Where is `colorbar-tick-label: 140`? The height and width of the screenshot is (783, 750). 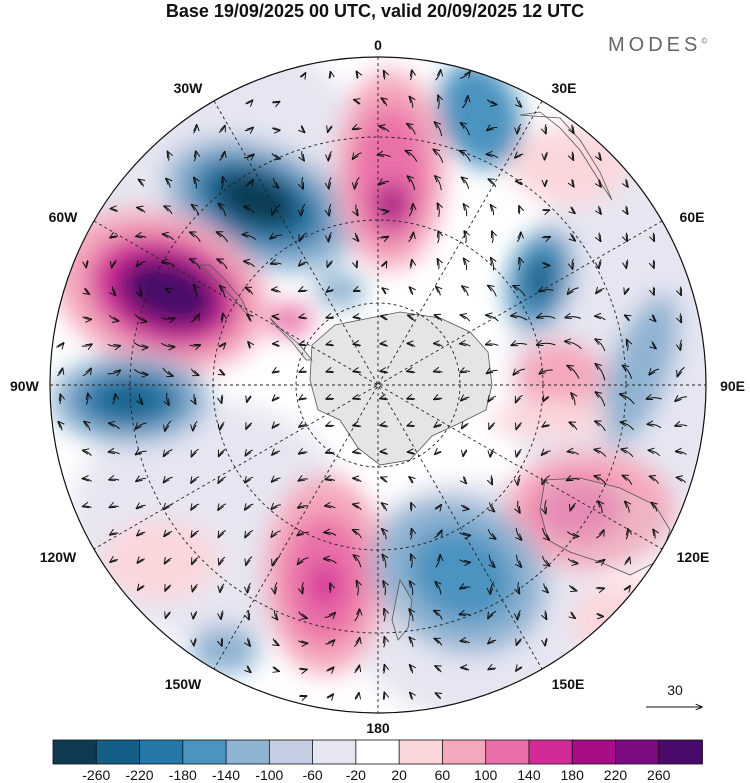 colorbar-tick-label: 140 is located at coordinates (529, 775).